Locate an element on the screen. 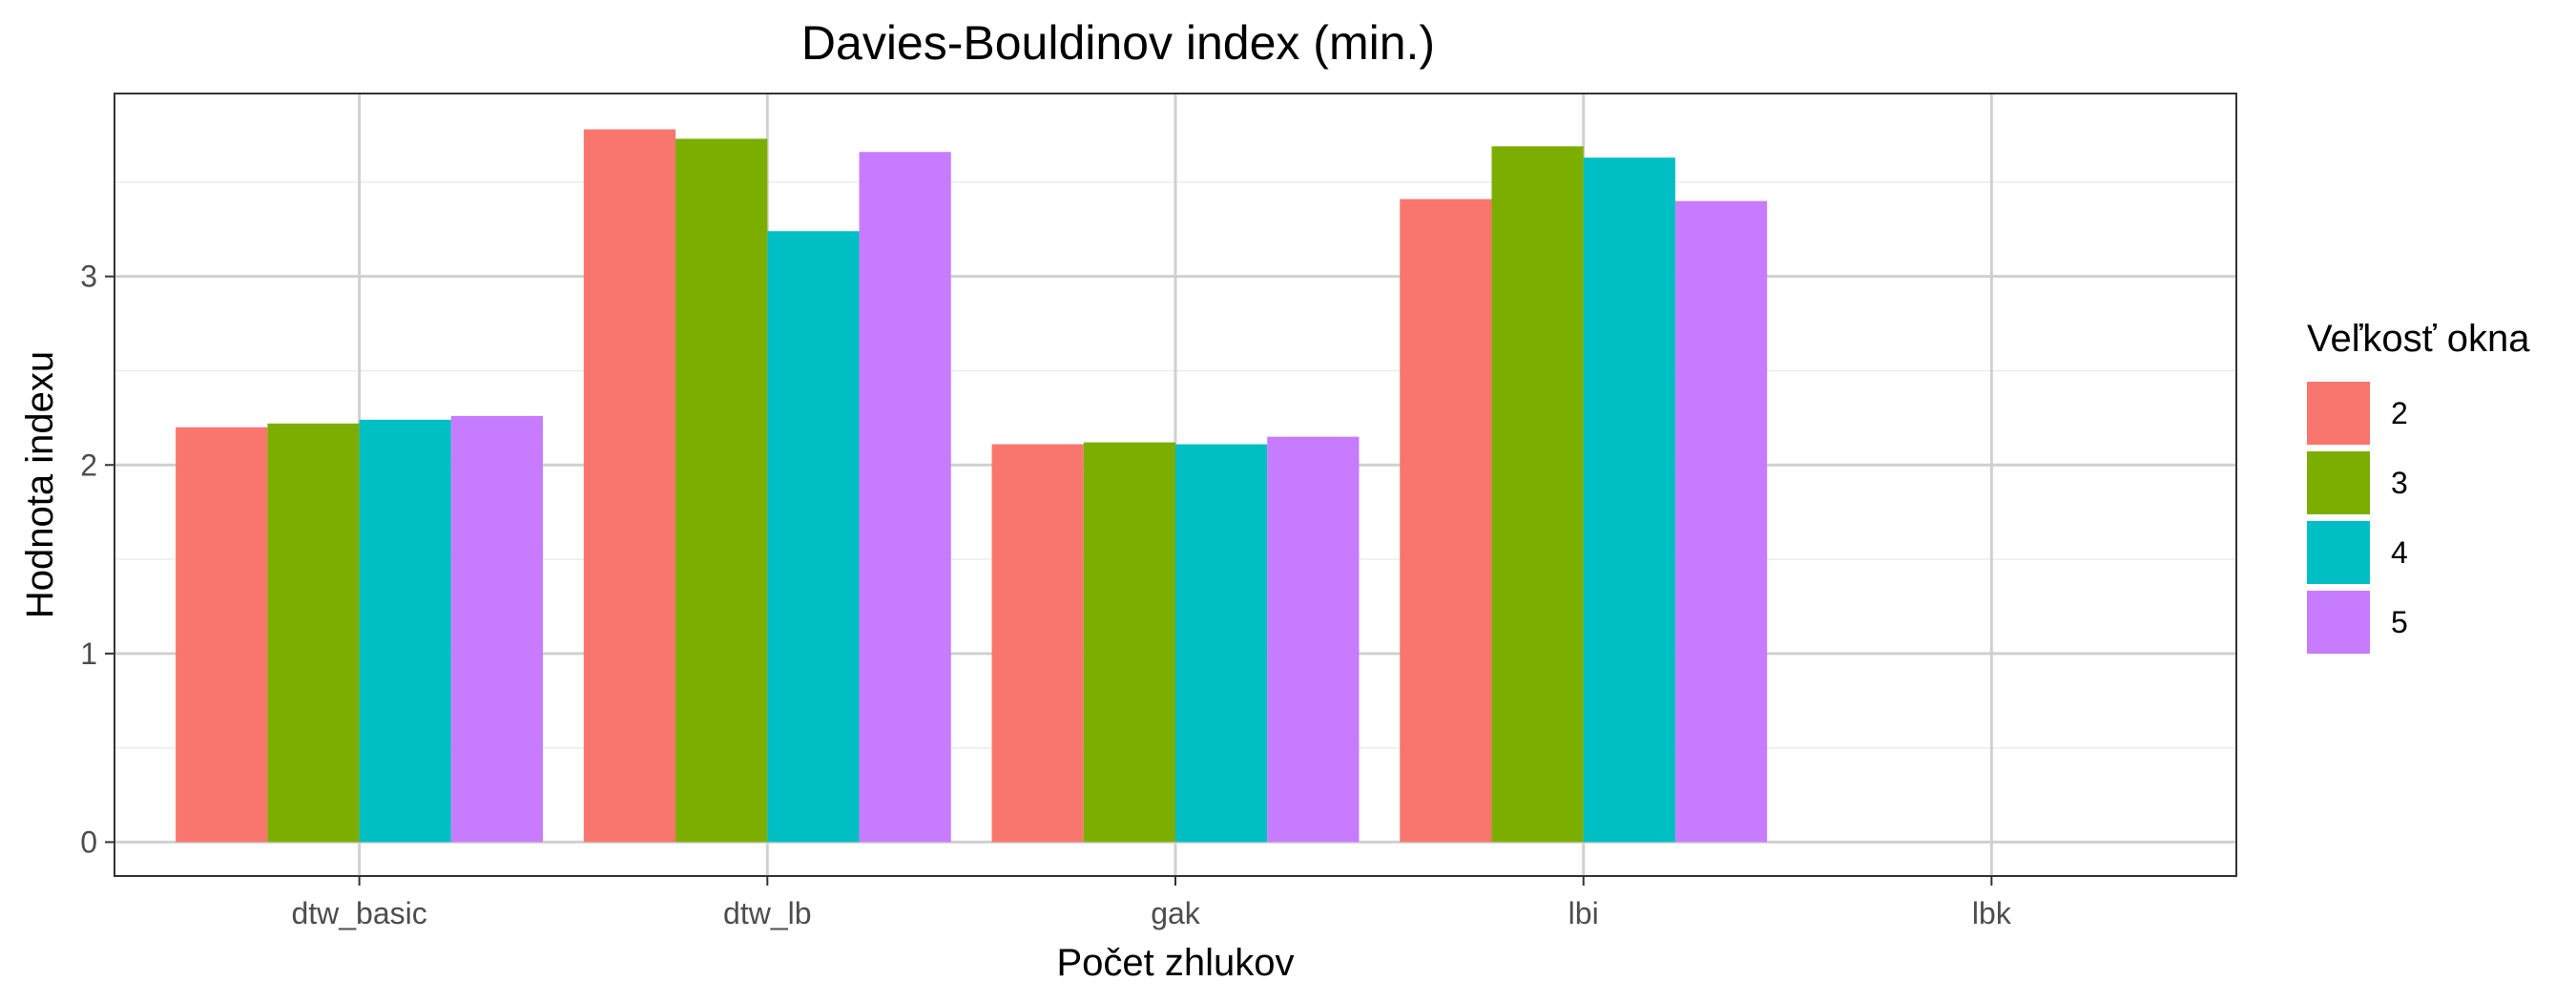 This screenshot has width=2576, height=1002. y-tick-label: 0 is located at coordinates (88, 842).